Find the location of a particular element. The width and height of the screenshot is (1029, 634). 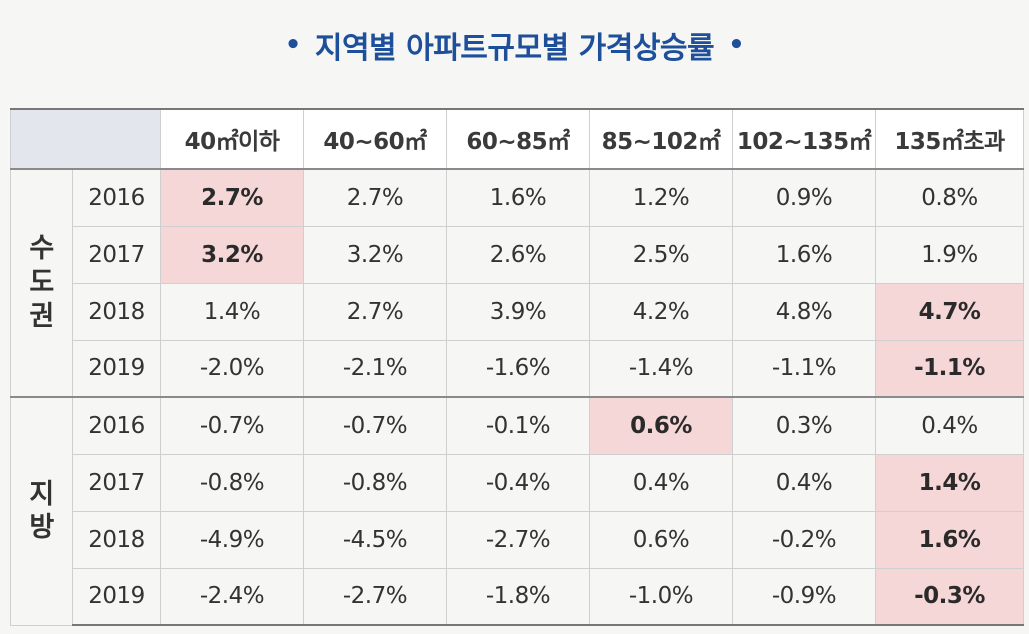

table-row: 2017 3.2% 3.2% 2.6% 2.5% 1.6% 1.9% is located at coordinates (517, 254).